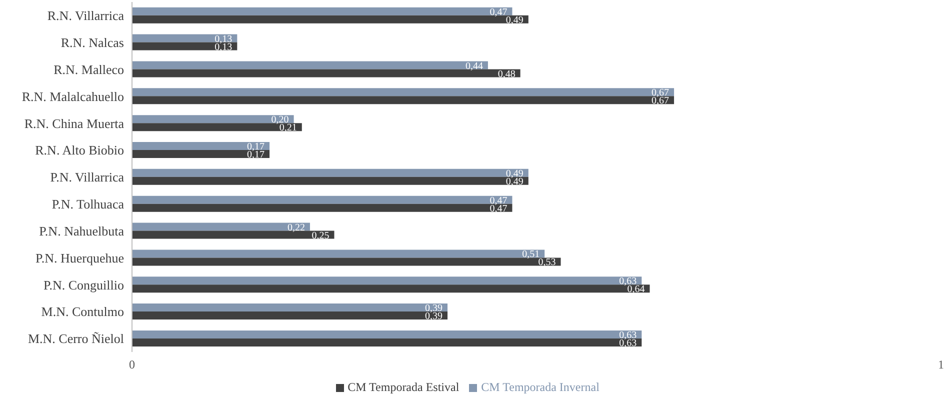  I want to click on data-label: 0,67, so click(661, 101).